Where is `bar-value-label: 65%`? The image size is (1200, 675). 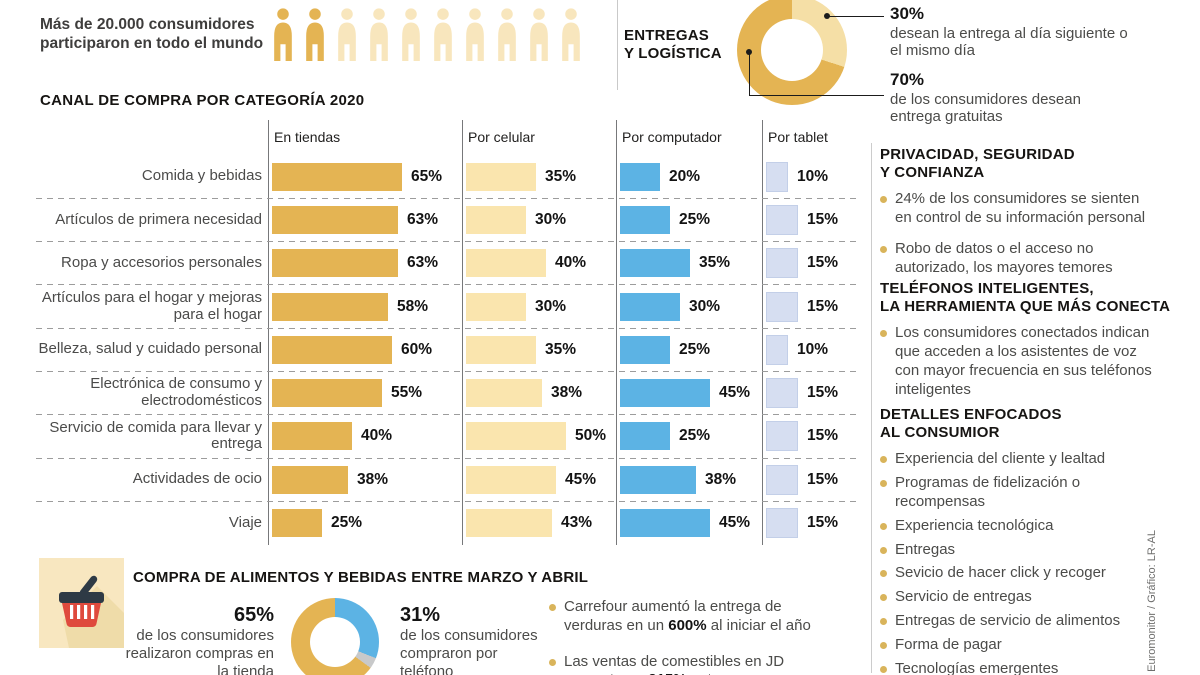
bar-value-label: 65% is located at coordinates (427, 176).